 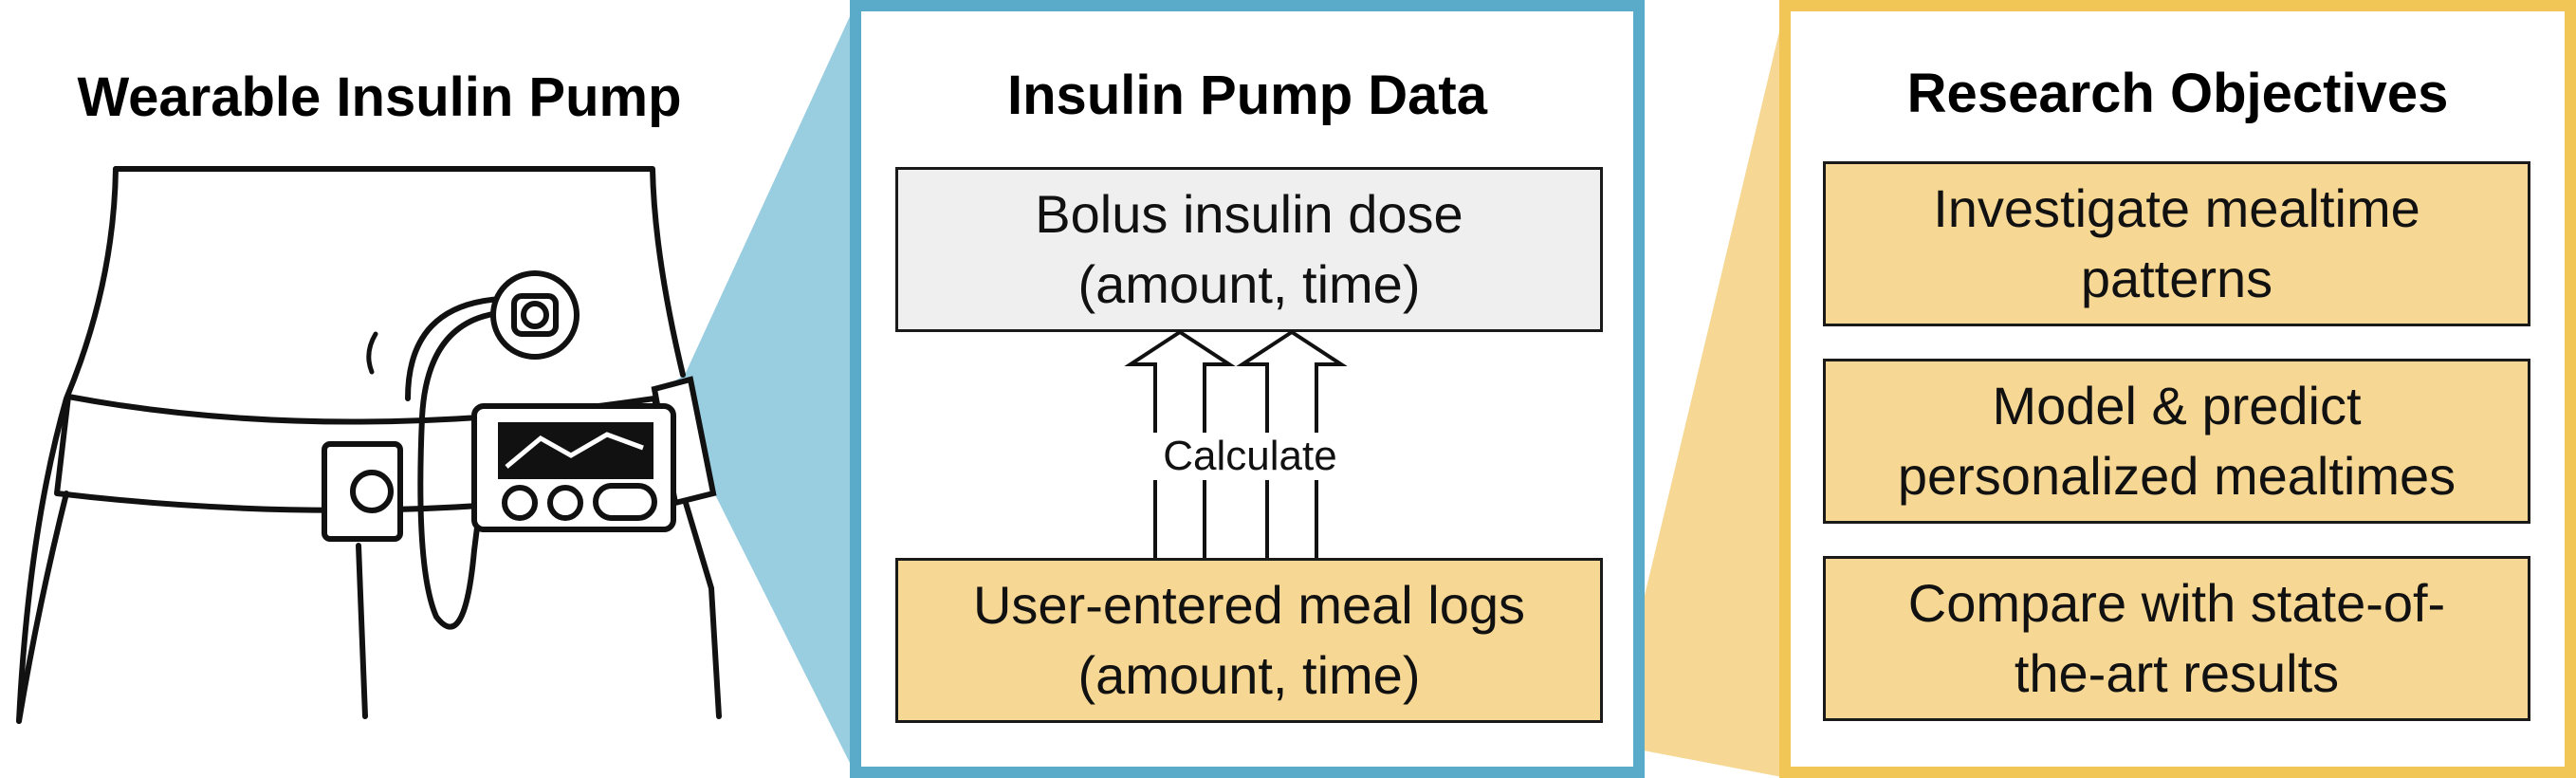 What do you see at coordinates (2176, 476) in the screenshot?
I see `objective-line-2: personalized mealtimes` at bounding box center [2176, 476].